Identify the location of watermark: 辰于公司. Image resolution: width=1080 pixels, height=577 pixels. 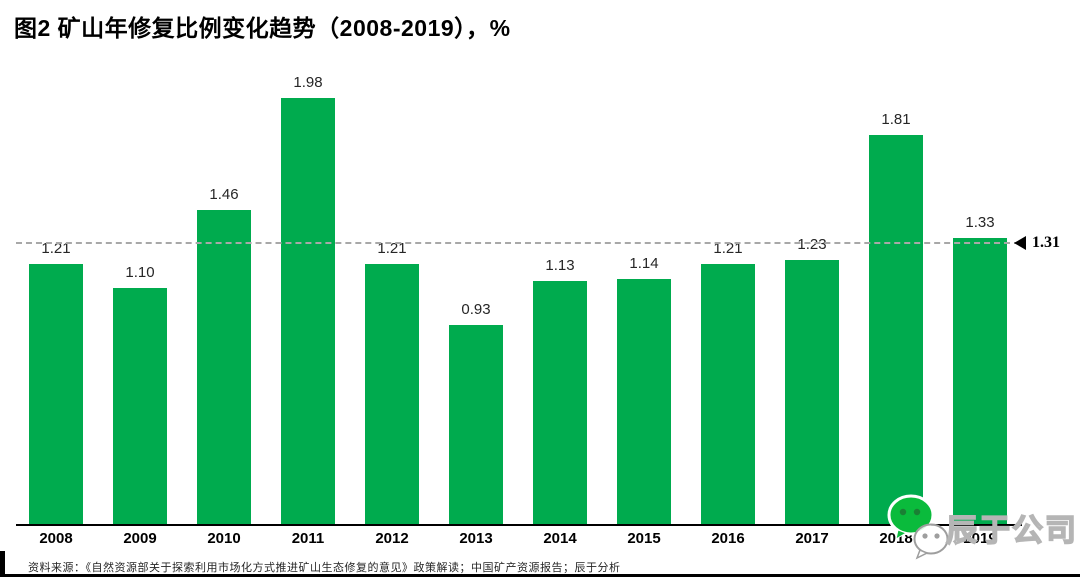
(980, 529).